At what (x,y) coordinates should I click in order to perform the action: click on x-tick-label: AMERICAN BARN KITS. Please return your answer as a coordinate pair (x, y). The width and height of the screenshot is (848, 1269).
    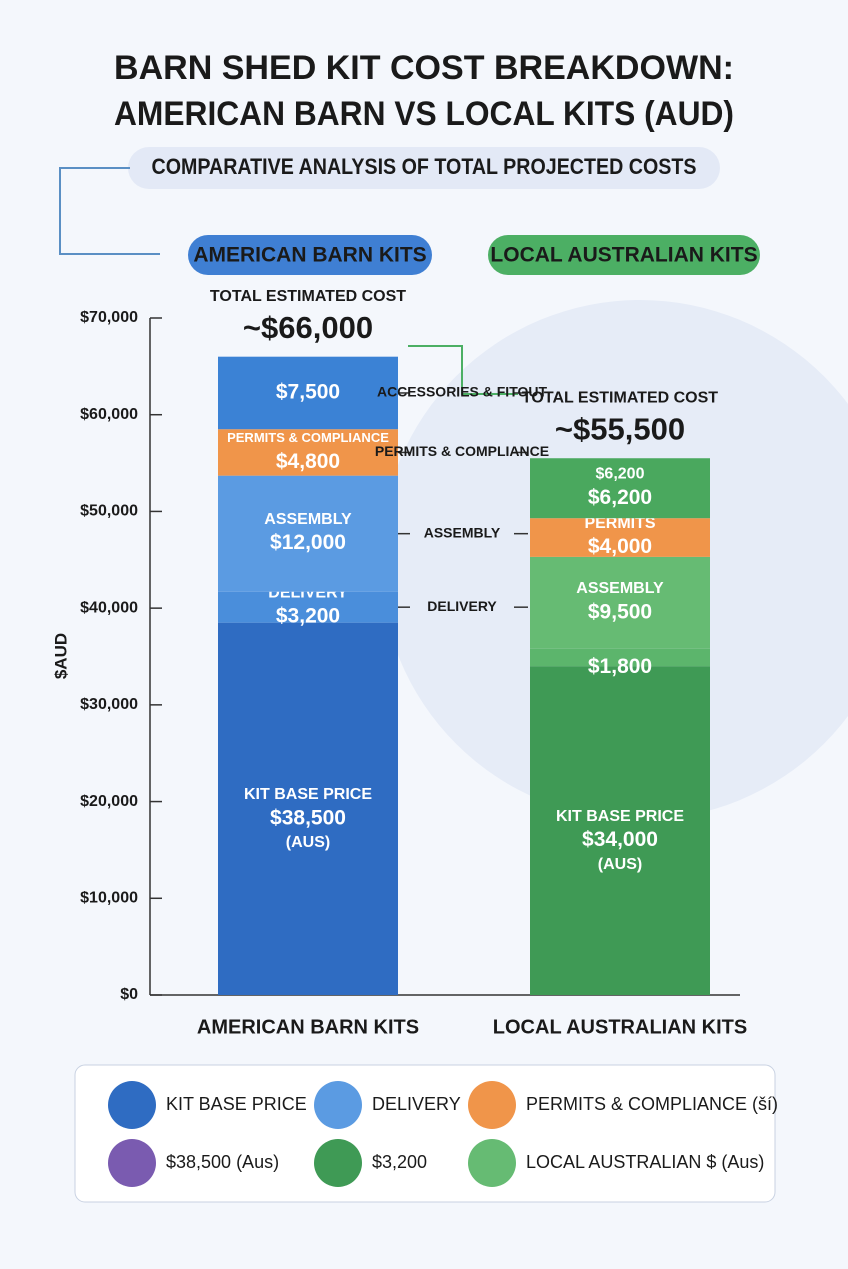
    Looking at the image, I should click on (308, 1027).